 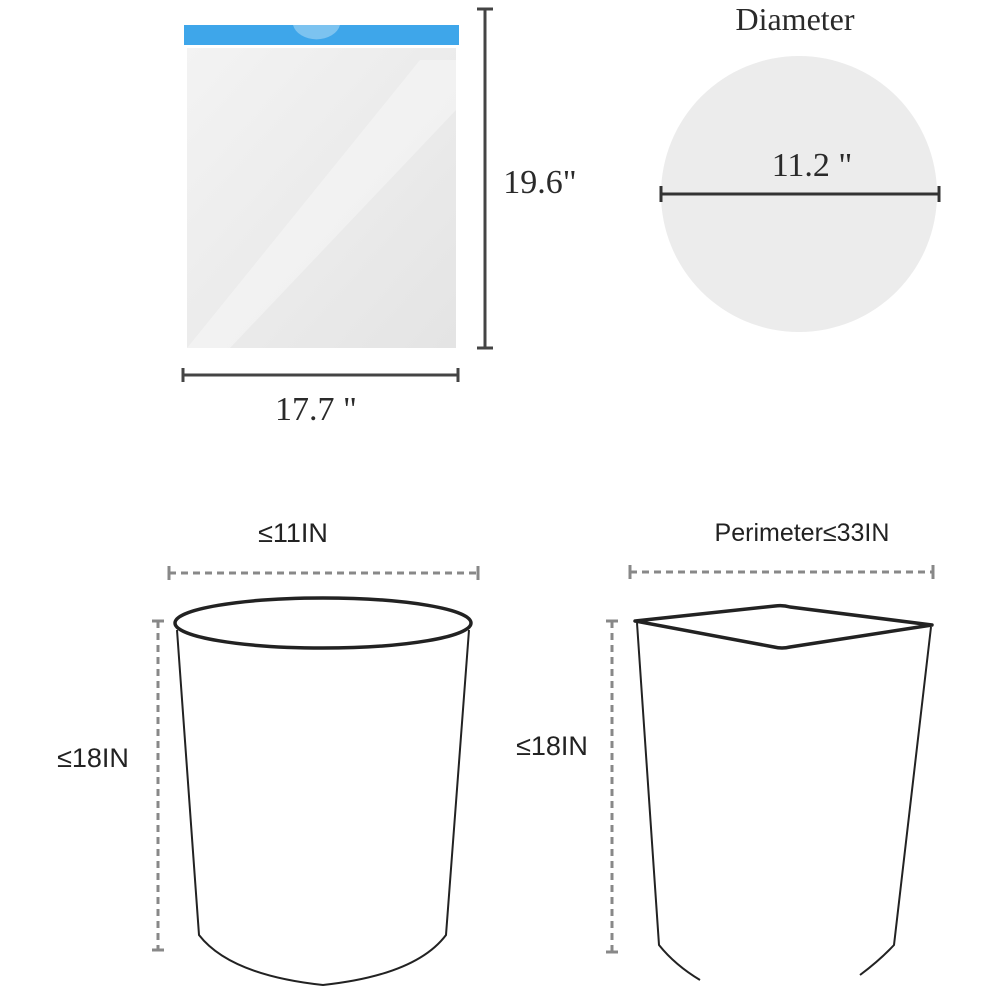 I want to click on flat-bag, so click(x=321, y=186).